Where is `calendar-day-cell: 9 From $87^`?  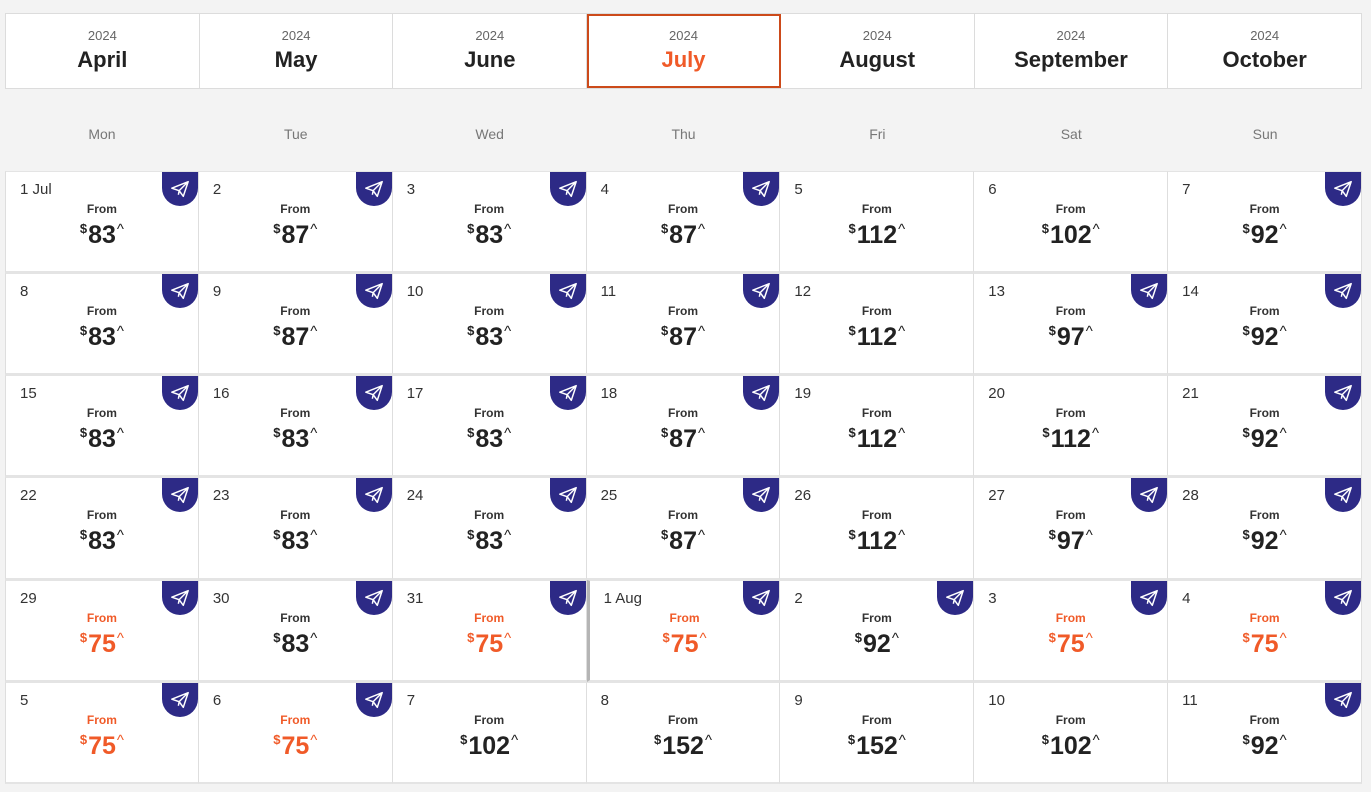 calendar-day-cell: 9 From $87^ is located at coordinates (295, 324).